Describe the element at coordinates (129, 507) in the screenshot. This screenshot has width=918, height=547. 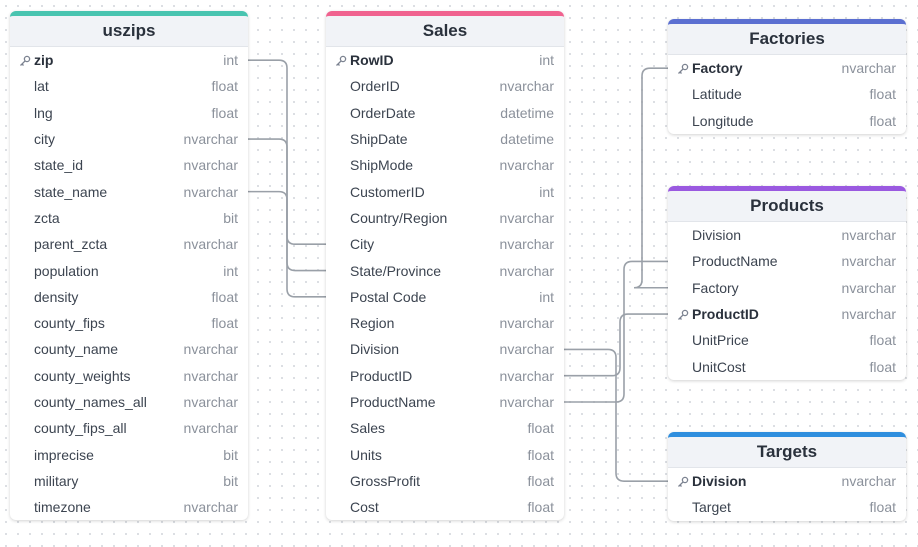
I see `column-row: timezone nvarchar` at that location.